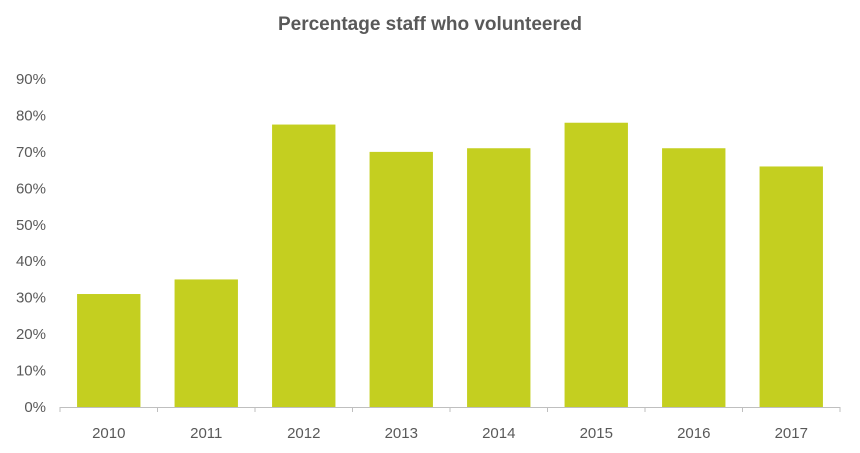 The image size is (860, 453). I want to click on chart-title: Percentage staff who volunteered, so click(430, 24).